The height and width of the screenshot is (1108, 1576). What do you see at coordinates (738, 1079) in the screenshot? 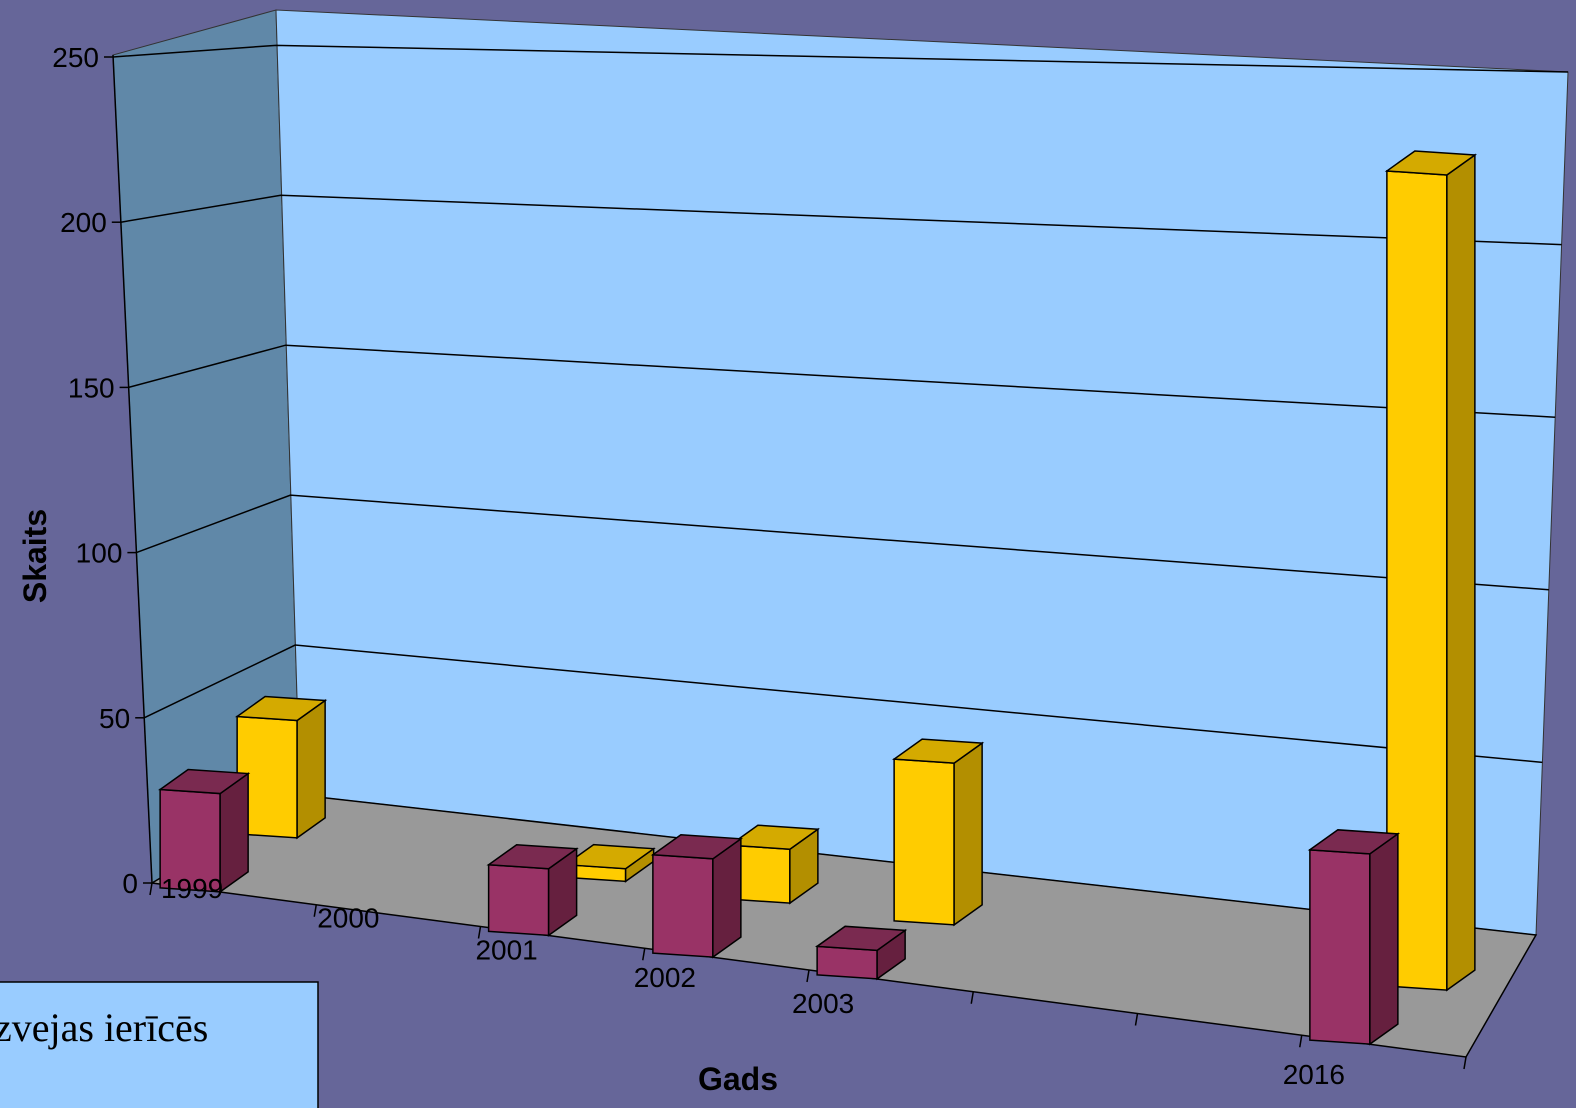
I see `x-axis-title: Gads` at bounding box center [738, 1079].